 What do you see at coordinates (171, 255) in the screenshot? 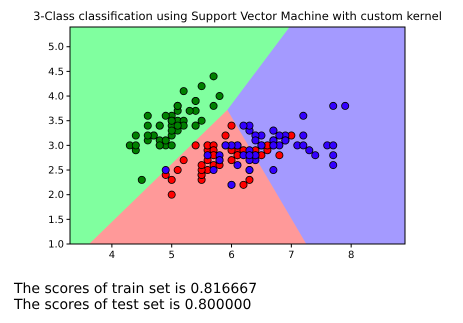
I see `x-tick-label: 5` at bounding box center [171, 255].